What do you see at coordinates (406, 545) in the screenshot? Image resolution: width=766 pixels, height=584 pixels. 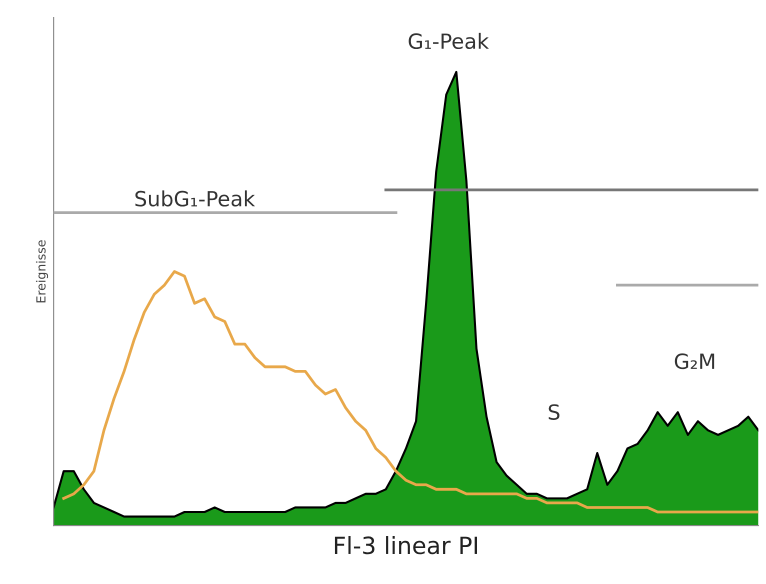 I see `x-axis-title: Fl-3 linear PI` at bounding box center [406, 545].